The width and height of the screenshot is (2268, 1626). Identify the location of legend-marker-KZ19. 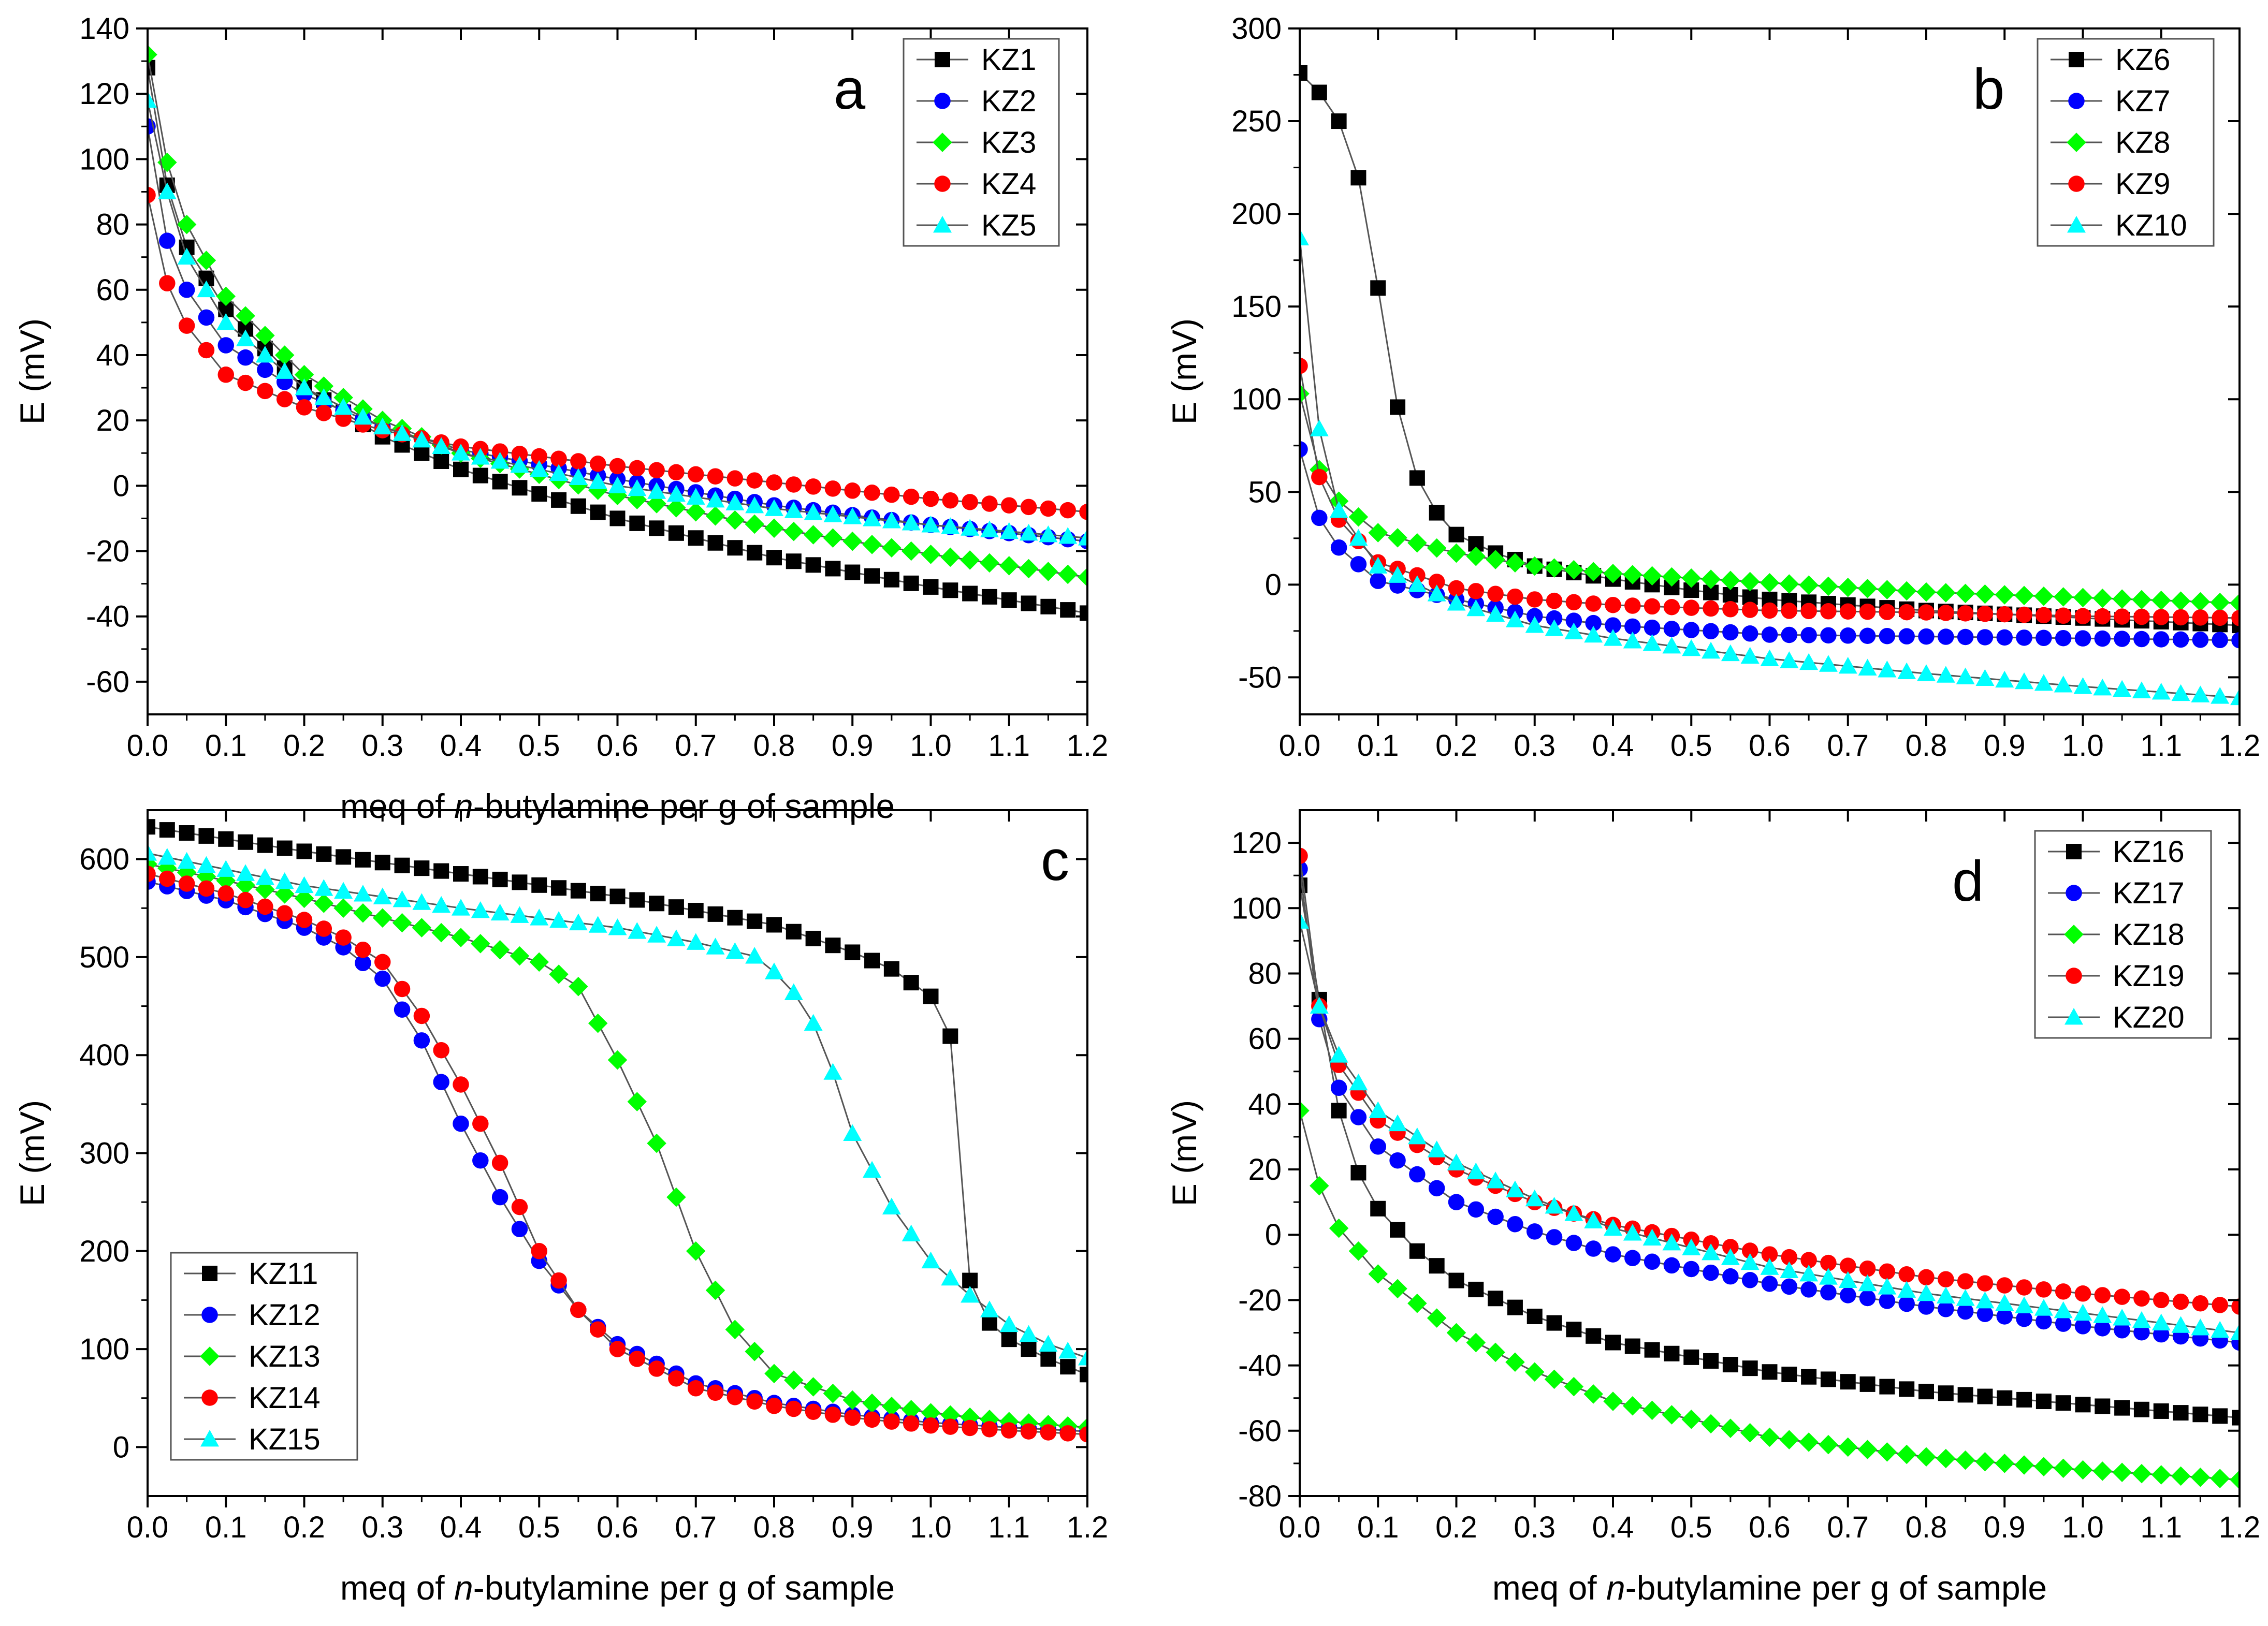
(2074, 976).